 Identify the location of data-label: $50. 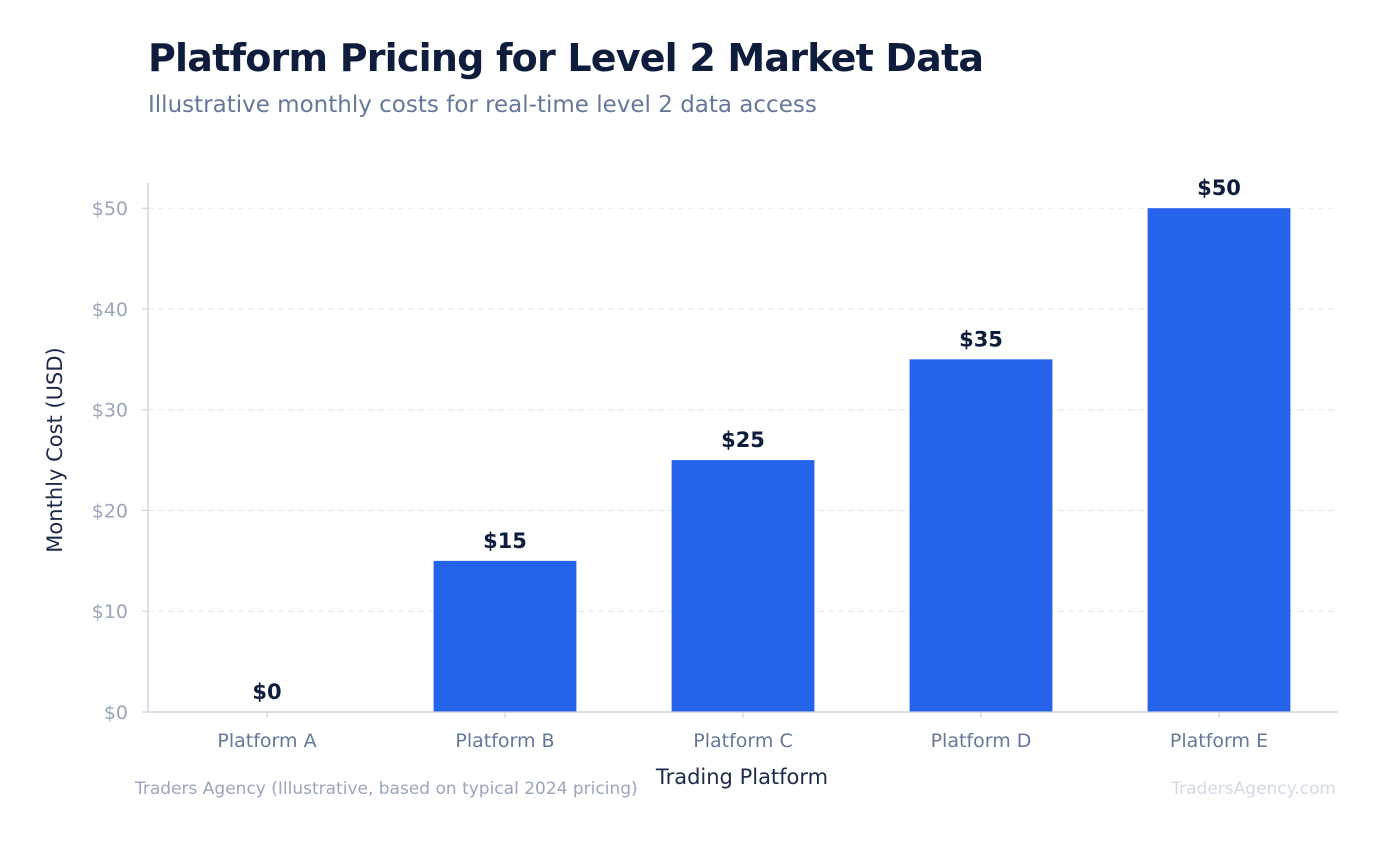
(1219, 188).